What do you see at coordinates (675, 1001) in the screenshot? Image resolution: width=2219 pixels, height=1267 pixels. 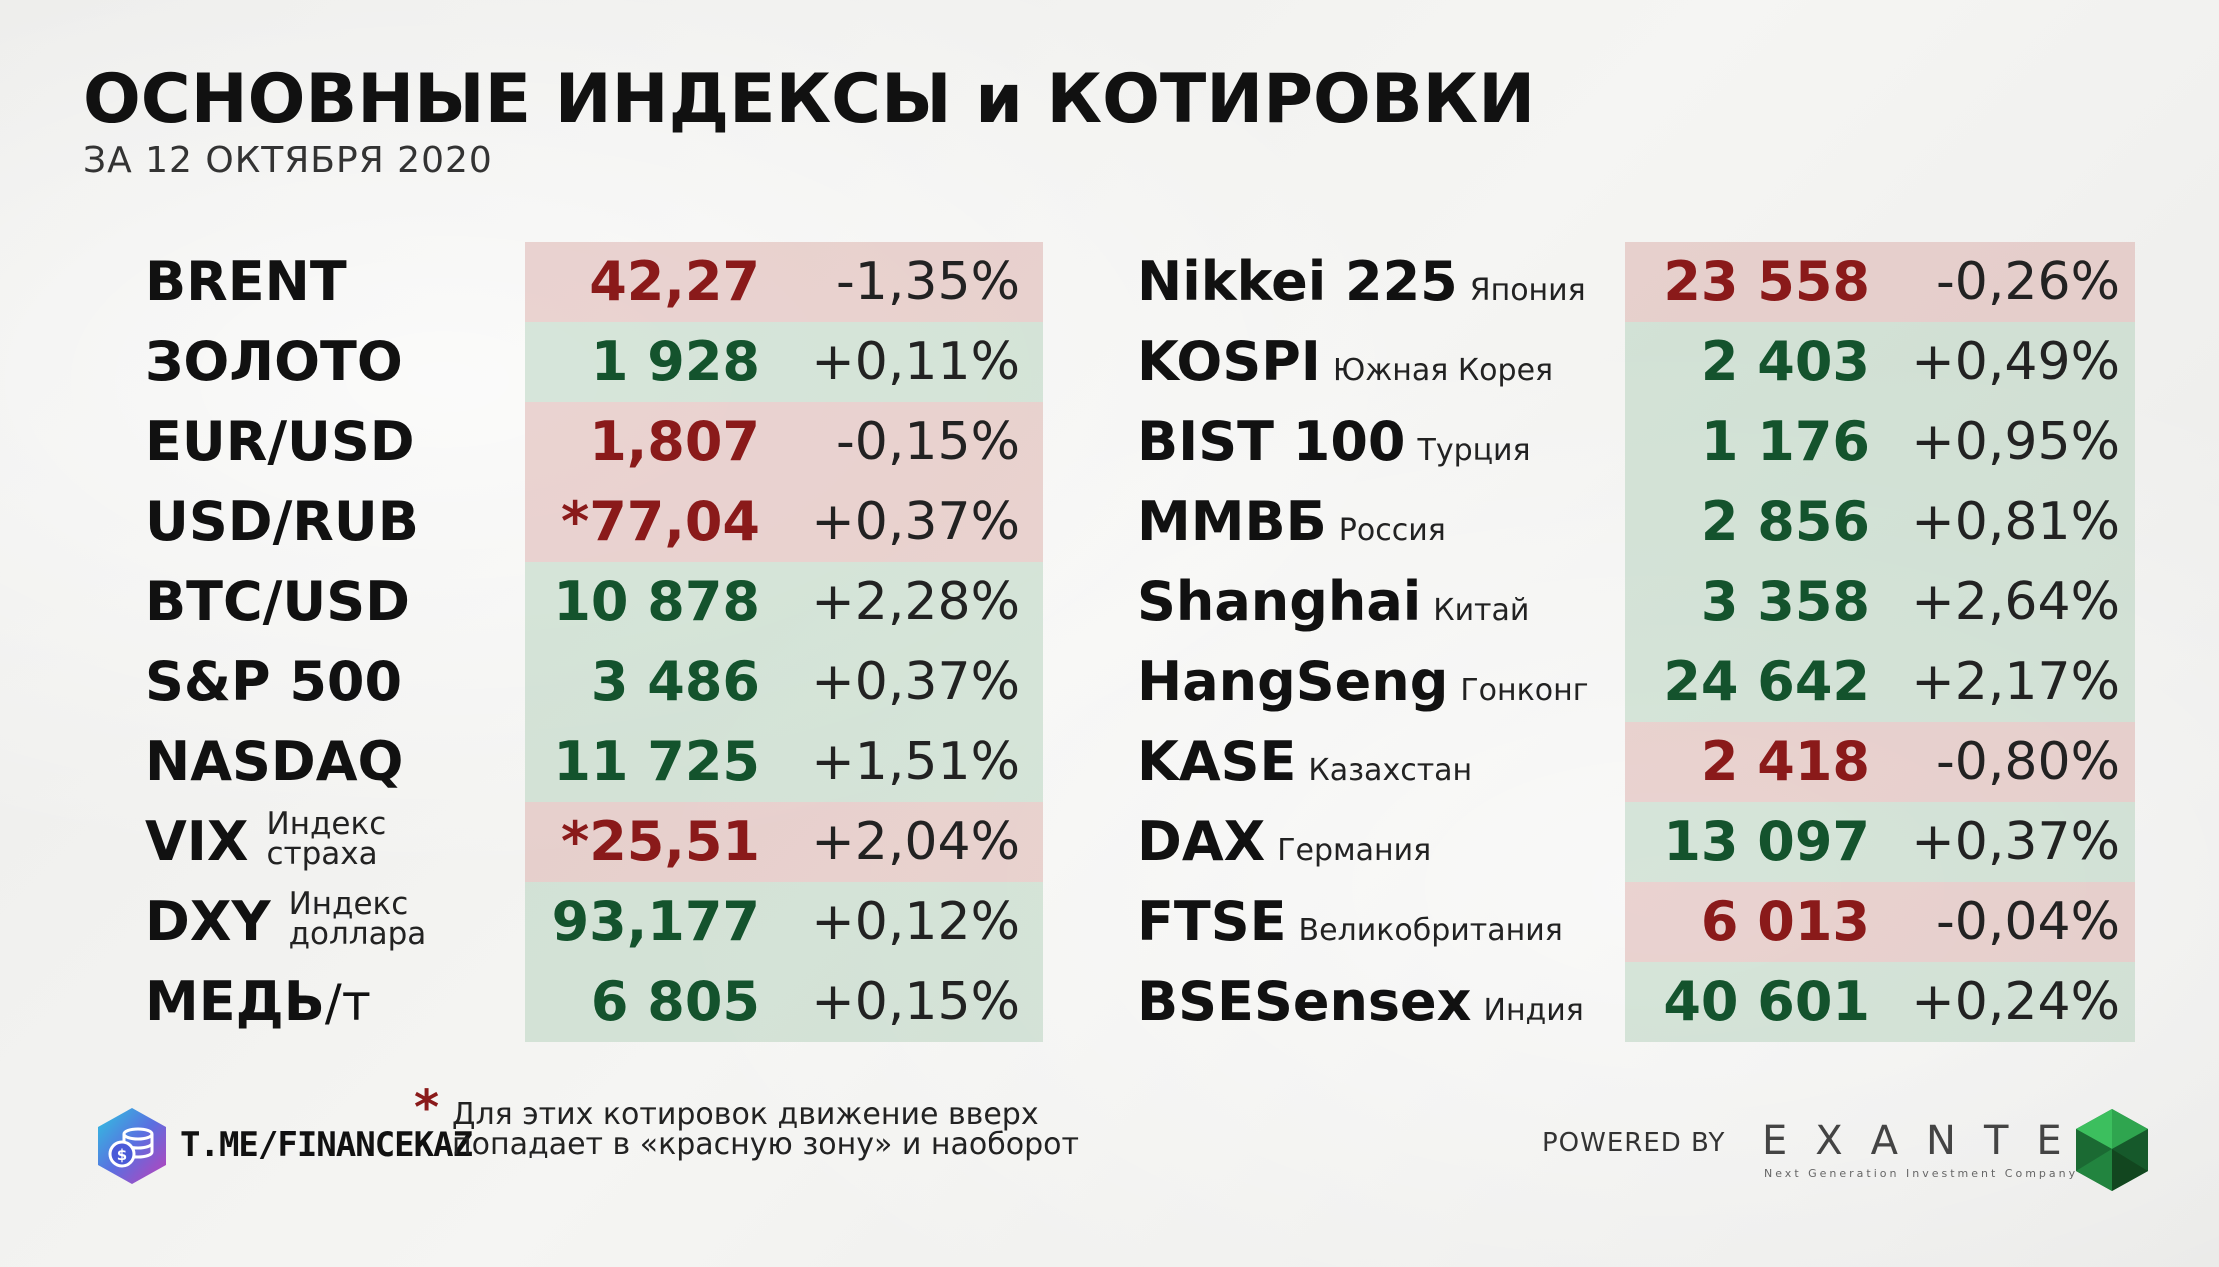 I see `quote-value: 6 805` at bounding box center [675, 1001].